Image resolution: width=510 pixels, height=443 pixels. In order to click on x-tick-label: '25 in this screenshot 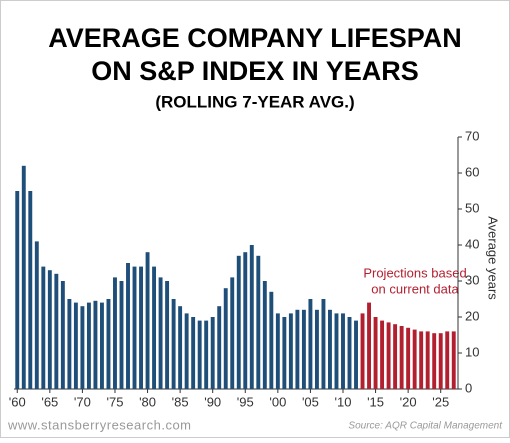, I will do `click(440, 401)`.